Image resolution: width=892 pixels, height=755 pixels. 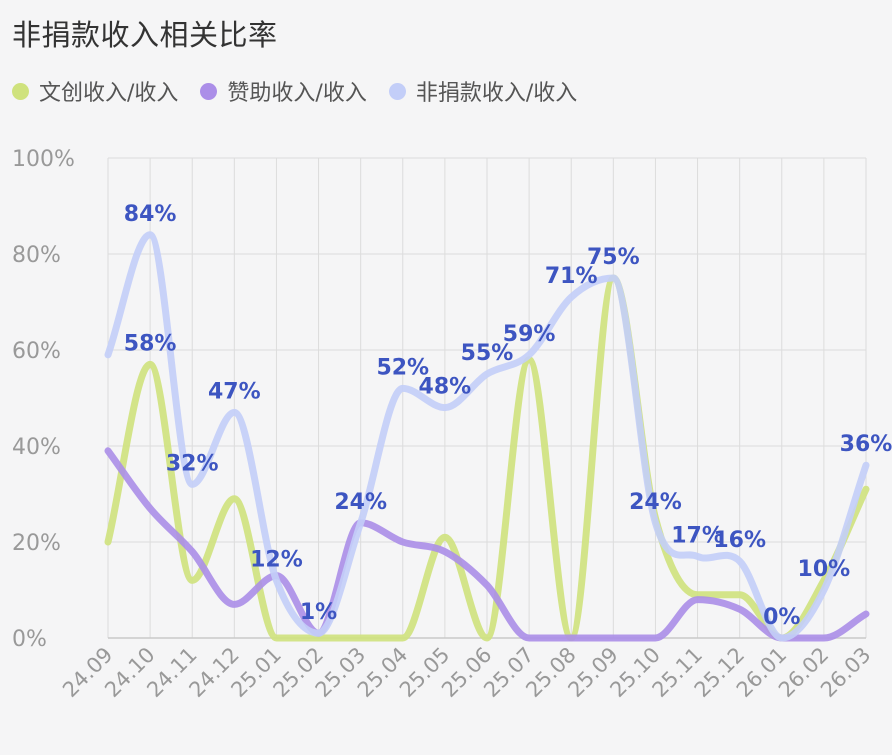 I want to click on data-label: 0%, so click(x=781, y=617).